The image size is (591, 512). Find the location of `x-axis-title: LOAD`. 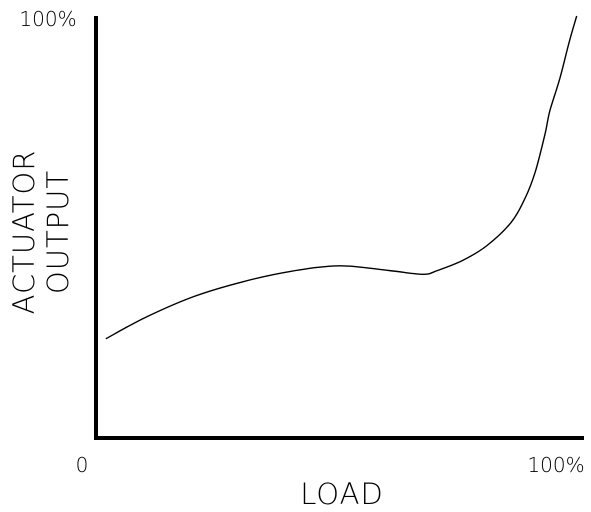

x-axis-title: LOAD is located at coordinates (342, 494).